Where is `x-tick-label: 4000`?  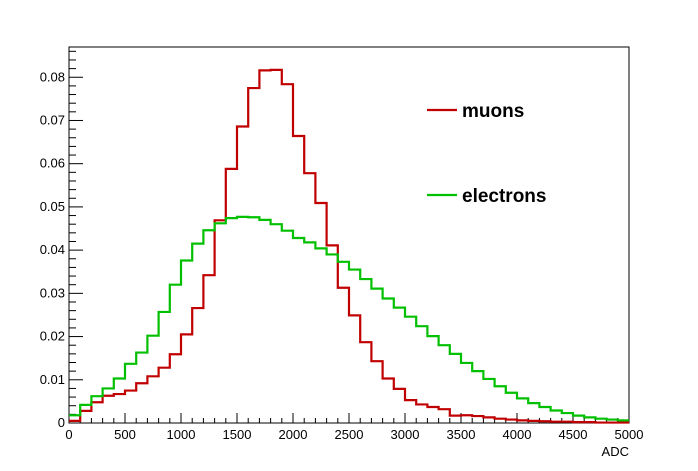 x-tick-label: 4000 is located at coordinates (517, 434).